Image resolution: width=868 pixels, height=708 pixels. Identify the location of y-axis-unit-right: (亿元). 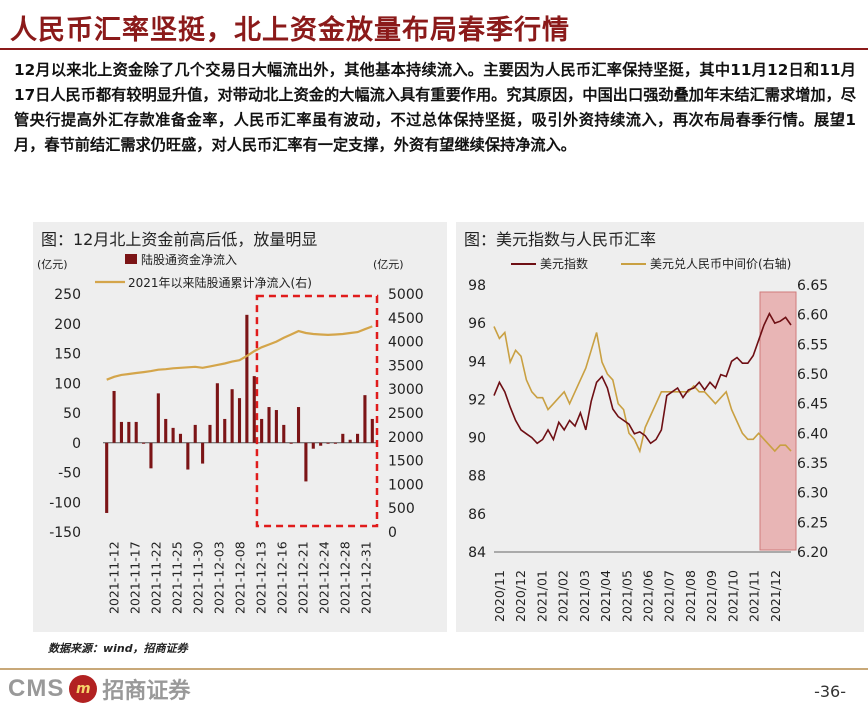
(388, 264).